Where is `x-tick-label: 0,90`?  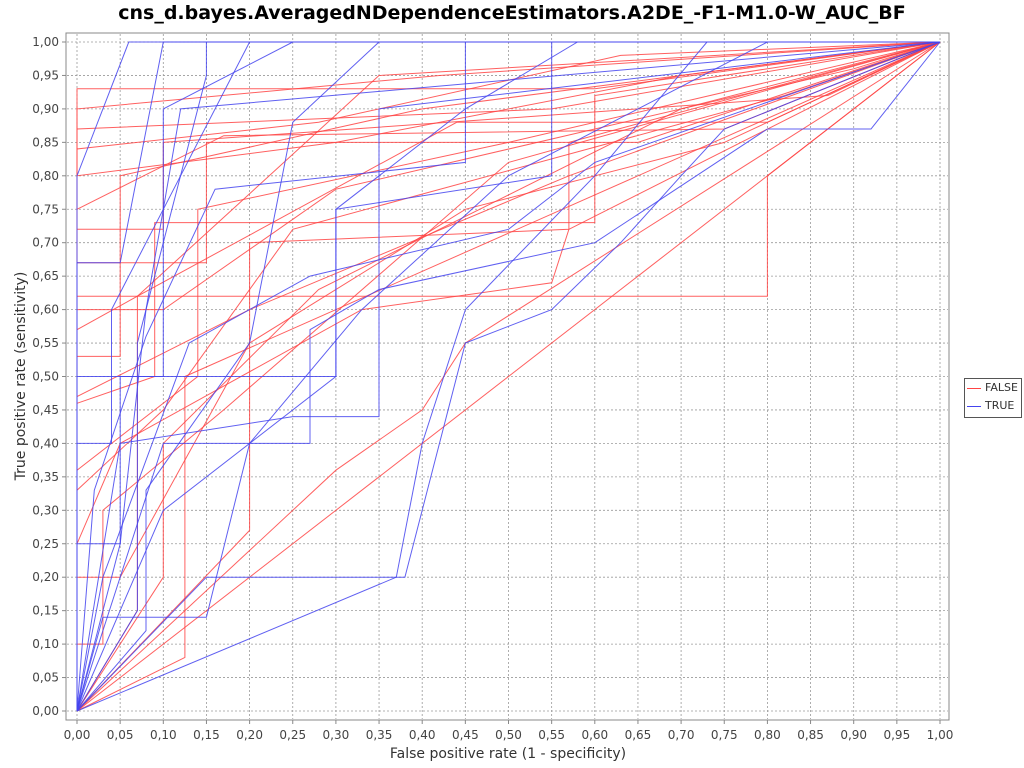
x-tick-label: 0,90 is located at coordinates (853, 735).